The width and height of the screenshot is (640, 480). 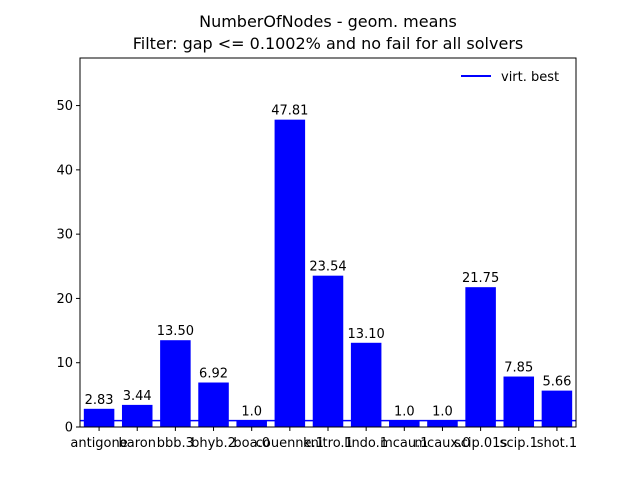 What do you see at coordinates (136, 443) in the screenshot?
I see `x-tick-label: baron` at bounding box center [136, 443].